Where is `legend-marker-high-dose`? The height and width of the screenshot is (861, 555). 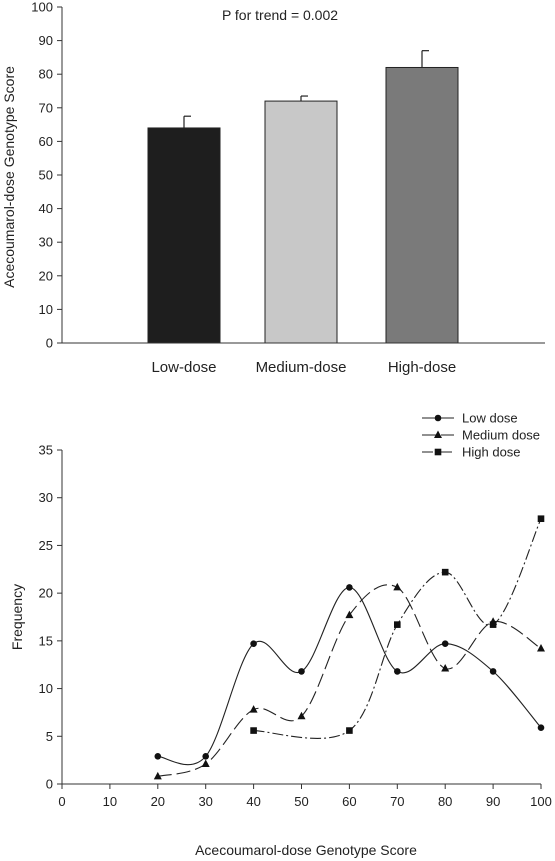
legend-marker-high-dose is located at coordinates (438, 452).